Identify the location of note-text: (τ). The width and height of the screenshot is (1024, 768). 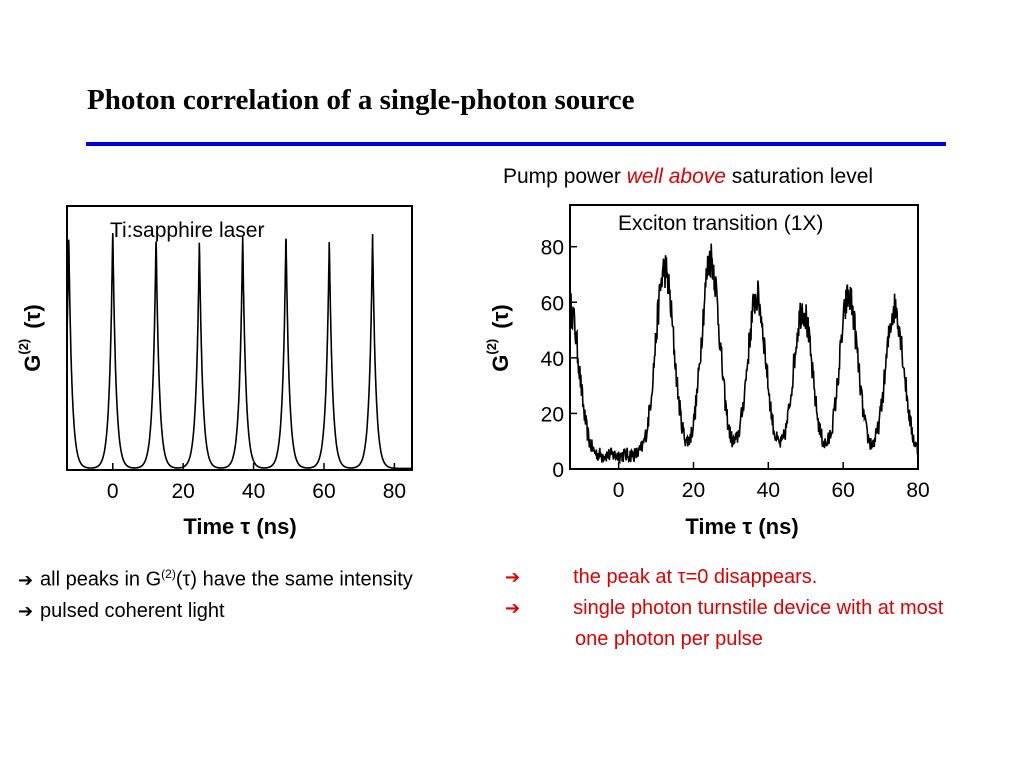
(186, 579).